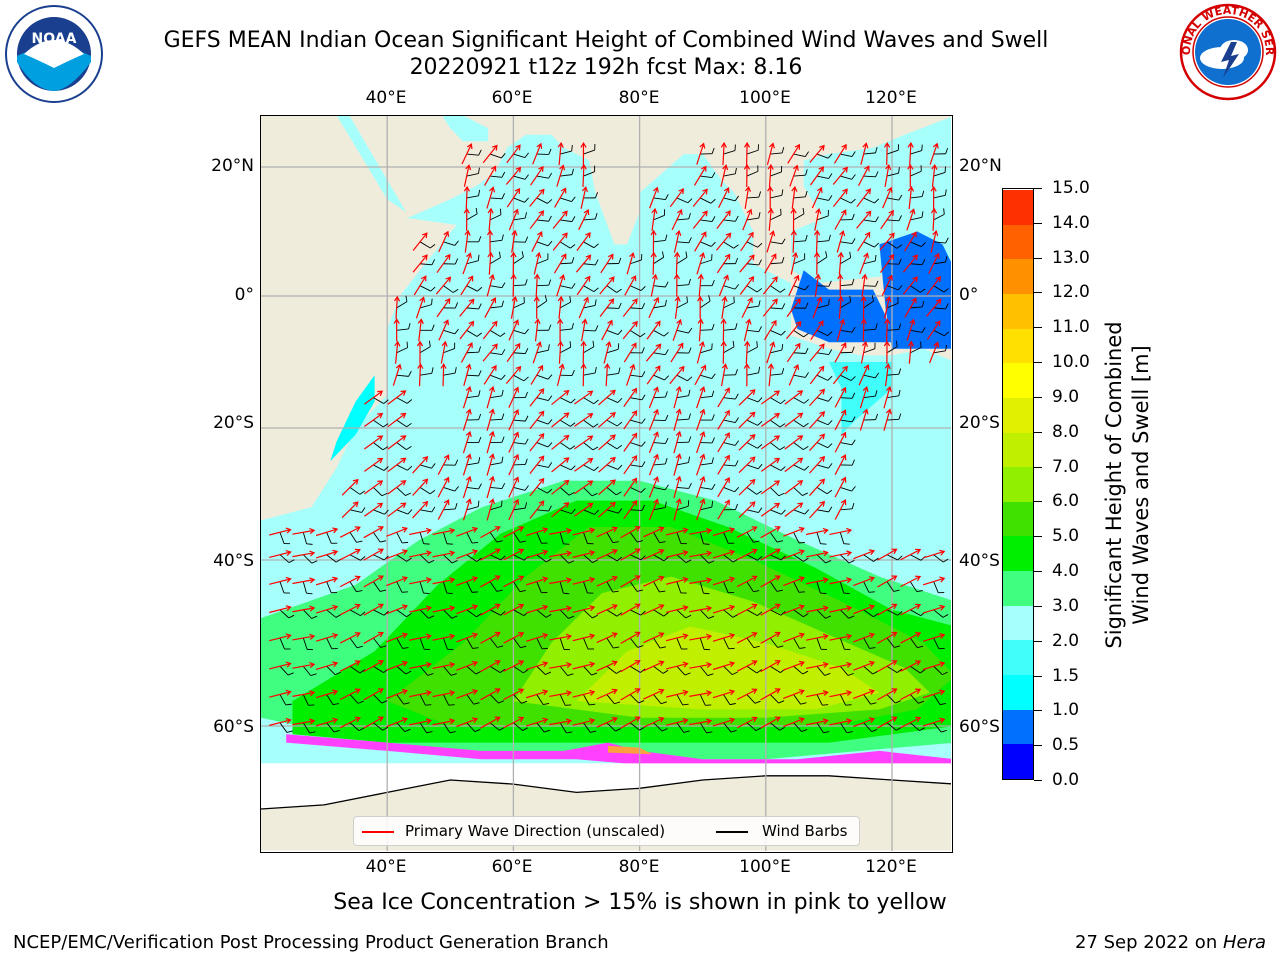 This screenshot has width=1280, height=960. Describe the element at coordinates (232, 166) in the screenshot. I see `lat-tick-left: 20°N` at that location.